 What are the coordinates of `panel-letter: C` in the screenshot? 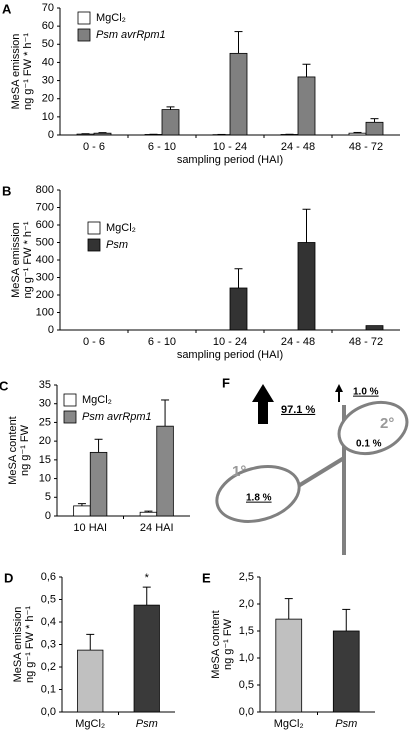 It's located at (4, 385).